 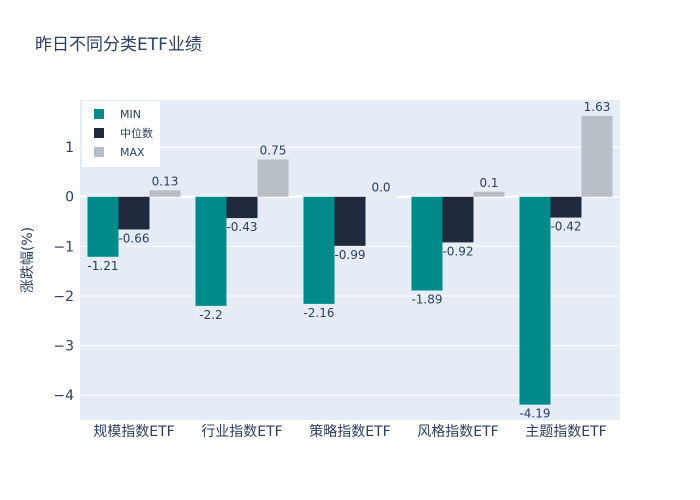 What do you see at coordinates (69, 148) in the screenshot?
I see `y-tick-label: 1` at bounding box center [69, 148].